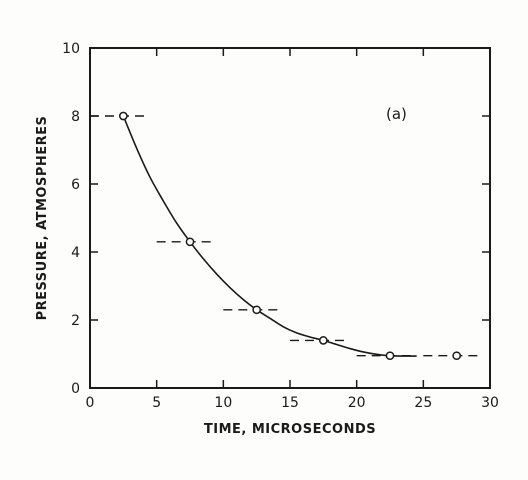  Describe the element at coordinates (42, 218) in the screenshot. I see `y-axis-title: PRESSURE, ATMOSPHERES` at that location.